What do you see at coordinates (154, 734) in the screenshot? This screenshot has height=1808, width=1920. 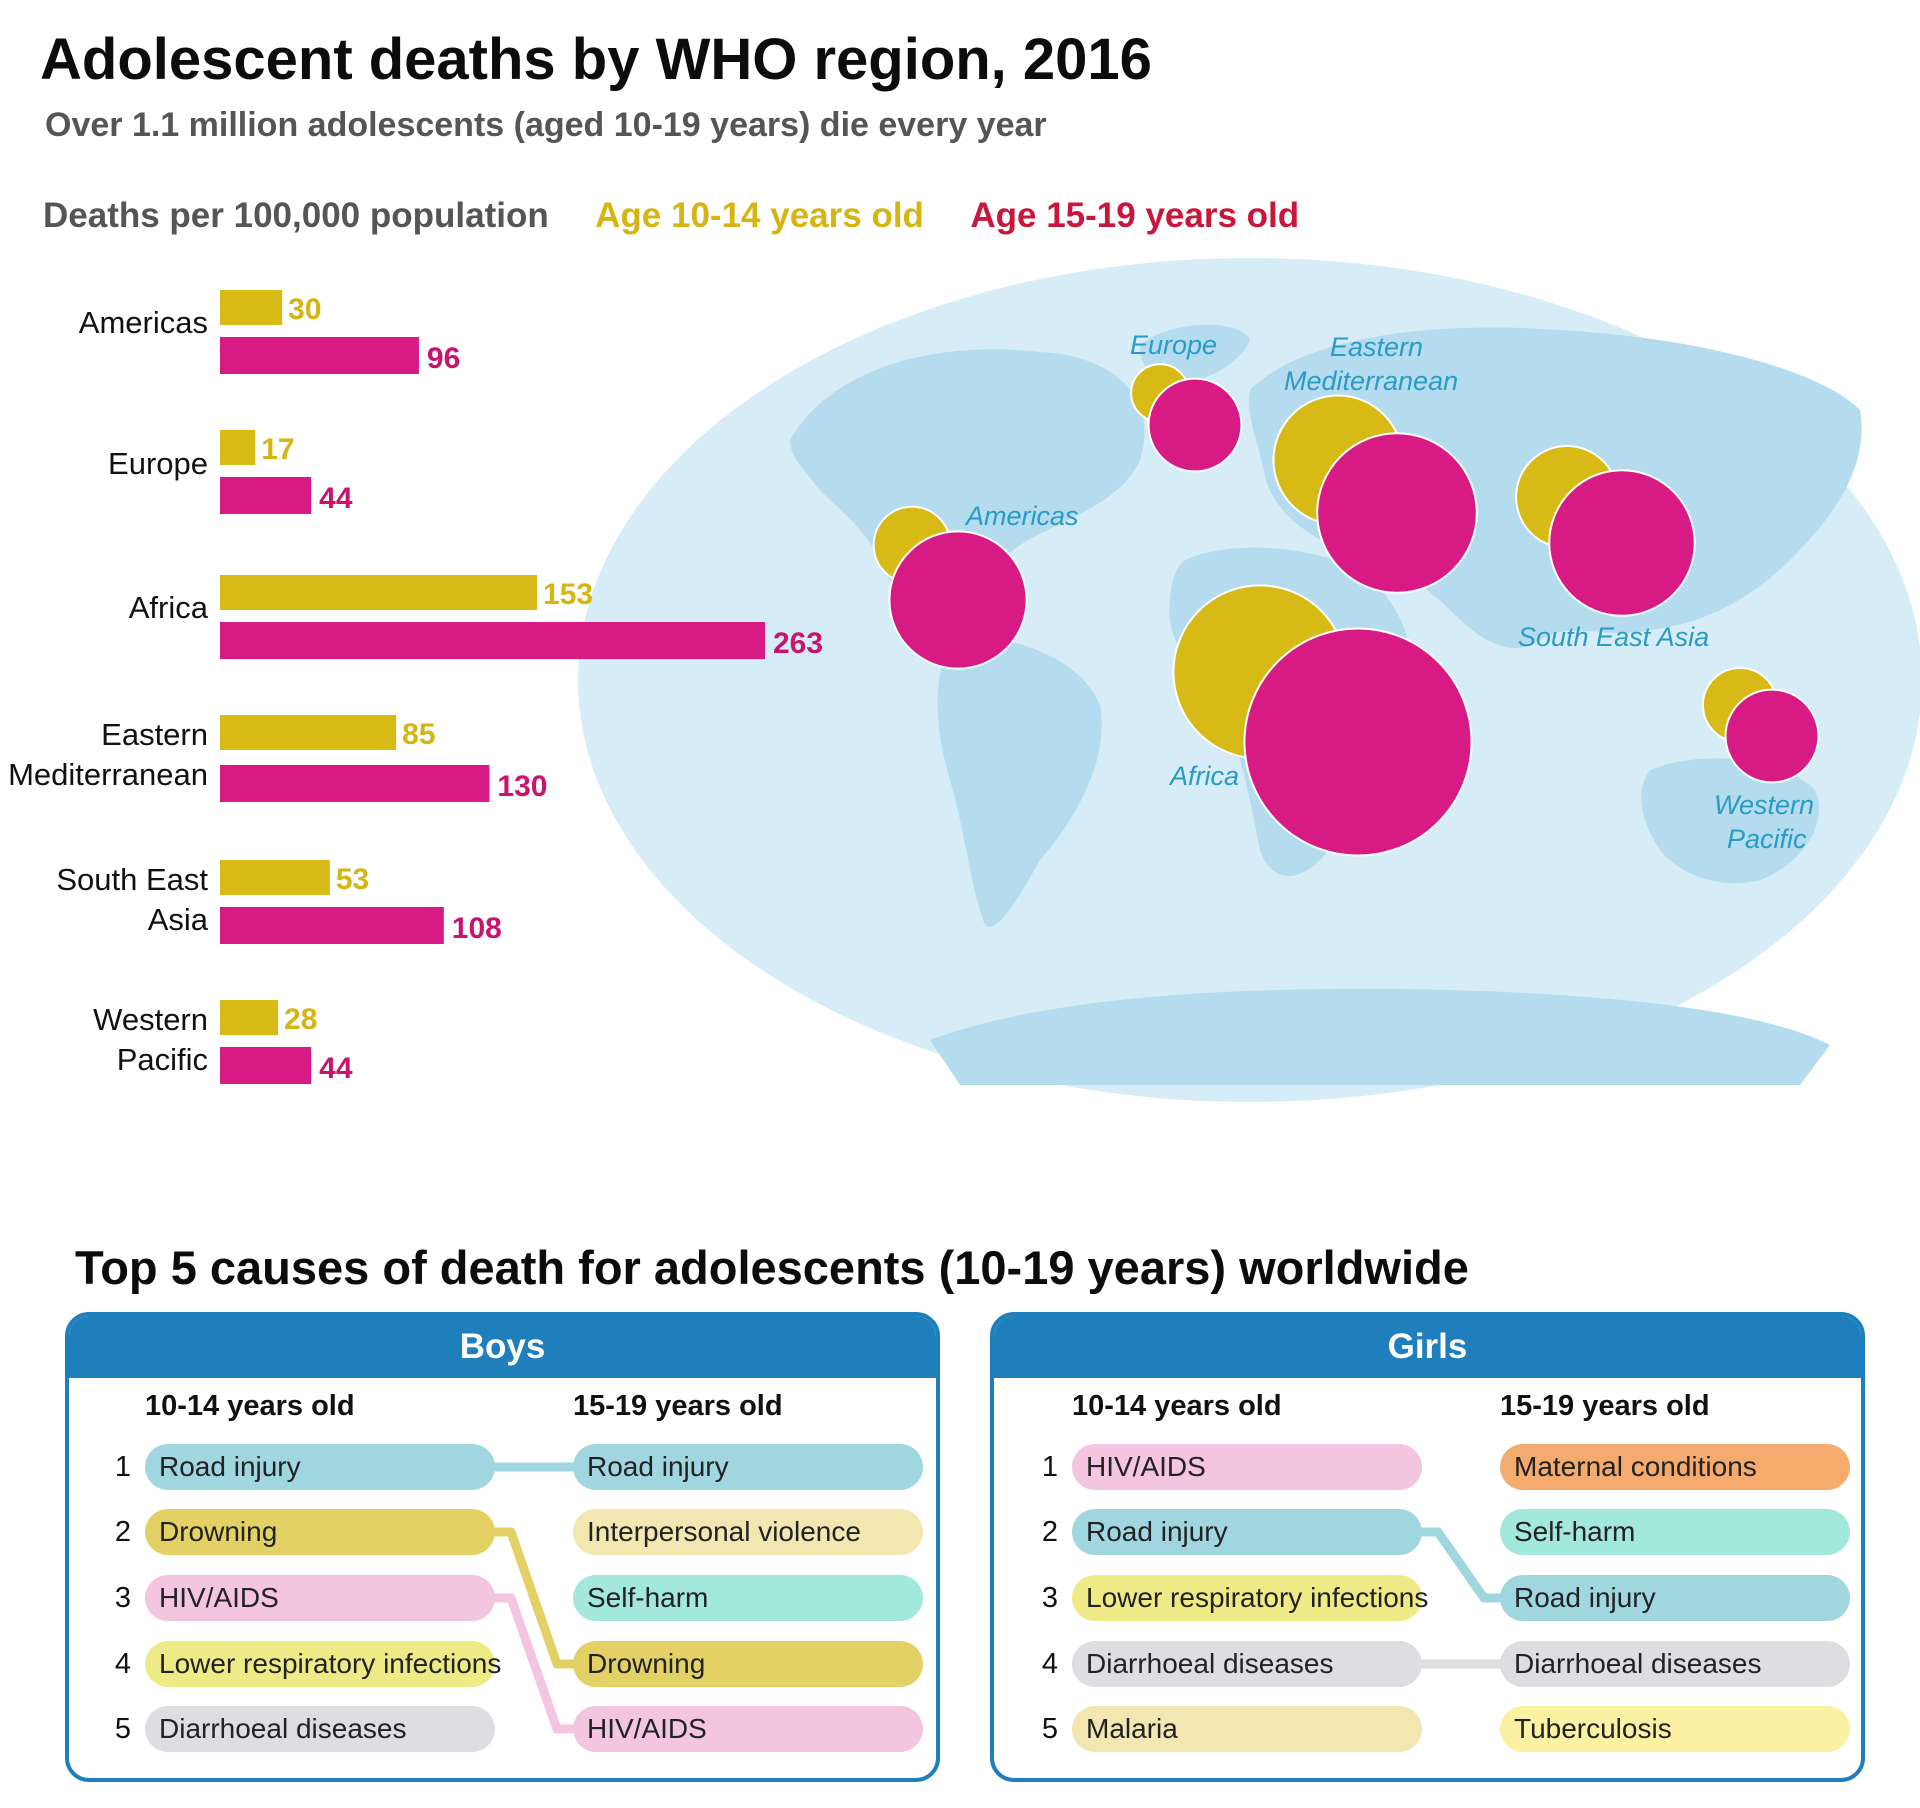 I see `region-label-eastern-mediterranean-line1: Eastern` at bounding box center [154, 734].